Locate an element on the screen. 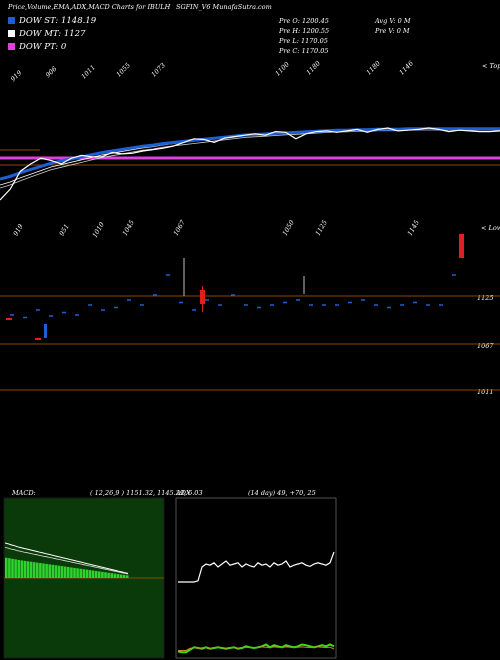 This screenshot has width=500, height=660. ohlc-pre-vol: Pre V: 0 M is located at coordinates (392, 31).